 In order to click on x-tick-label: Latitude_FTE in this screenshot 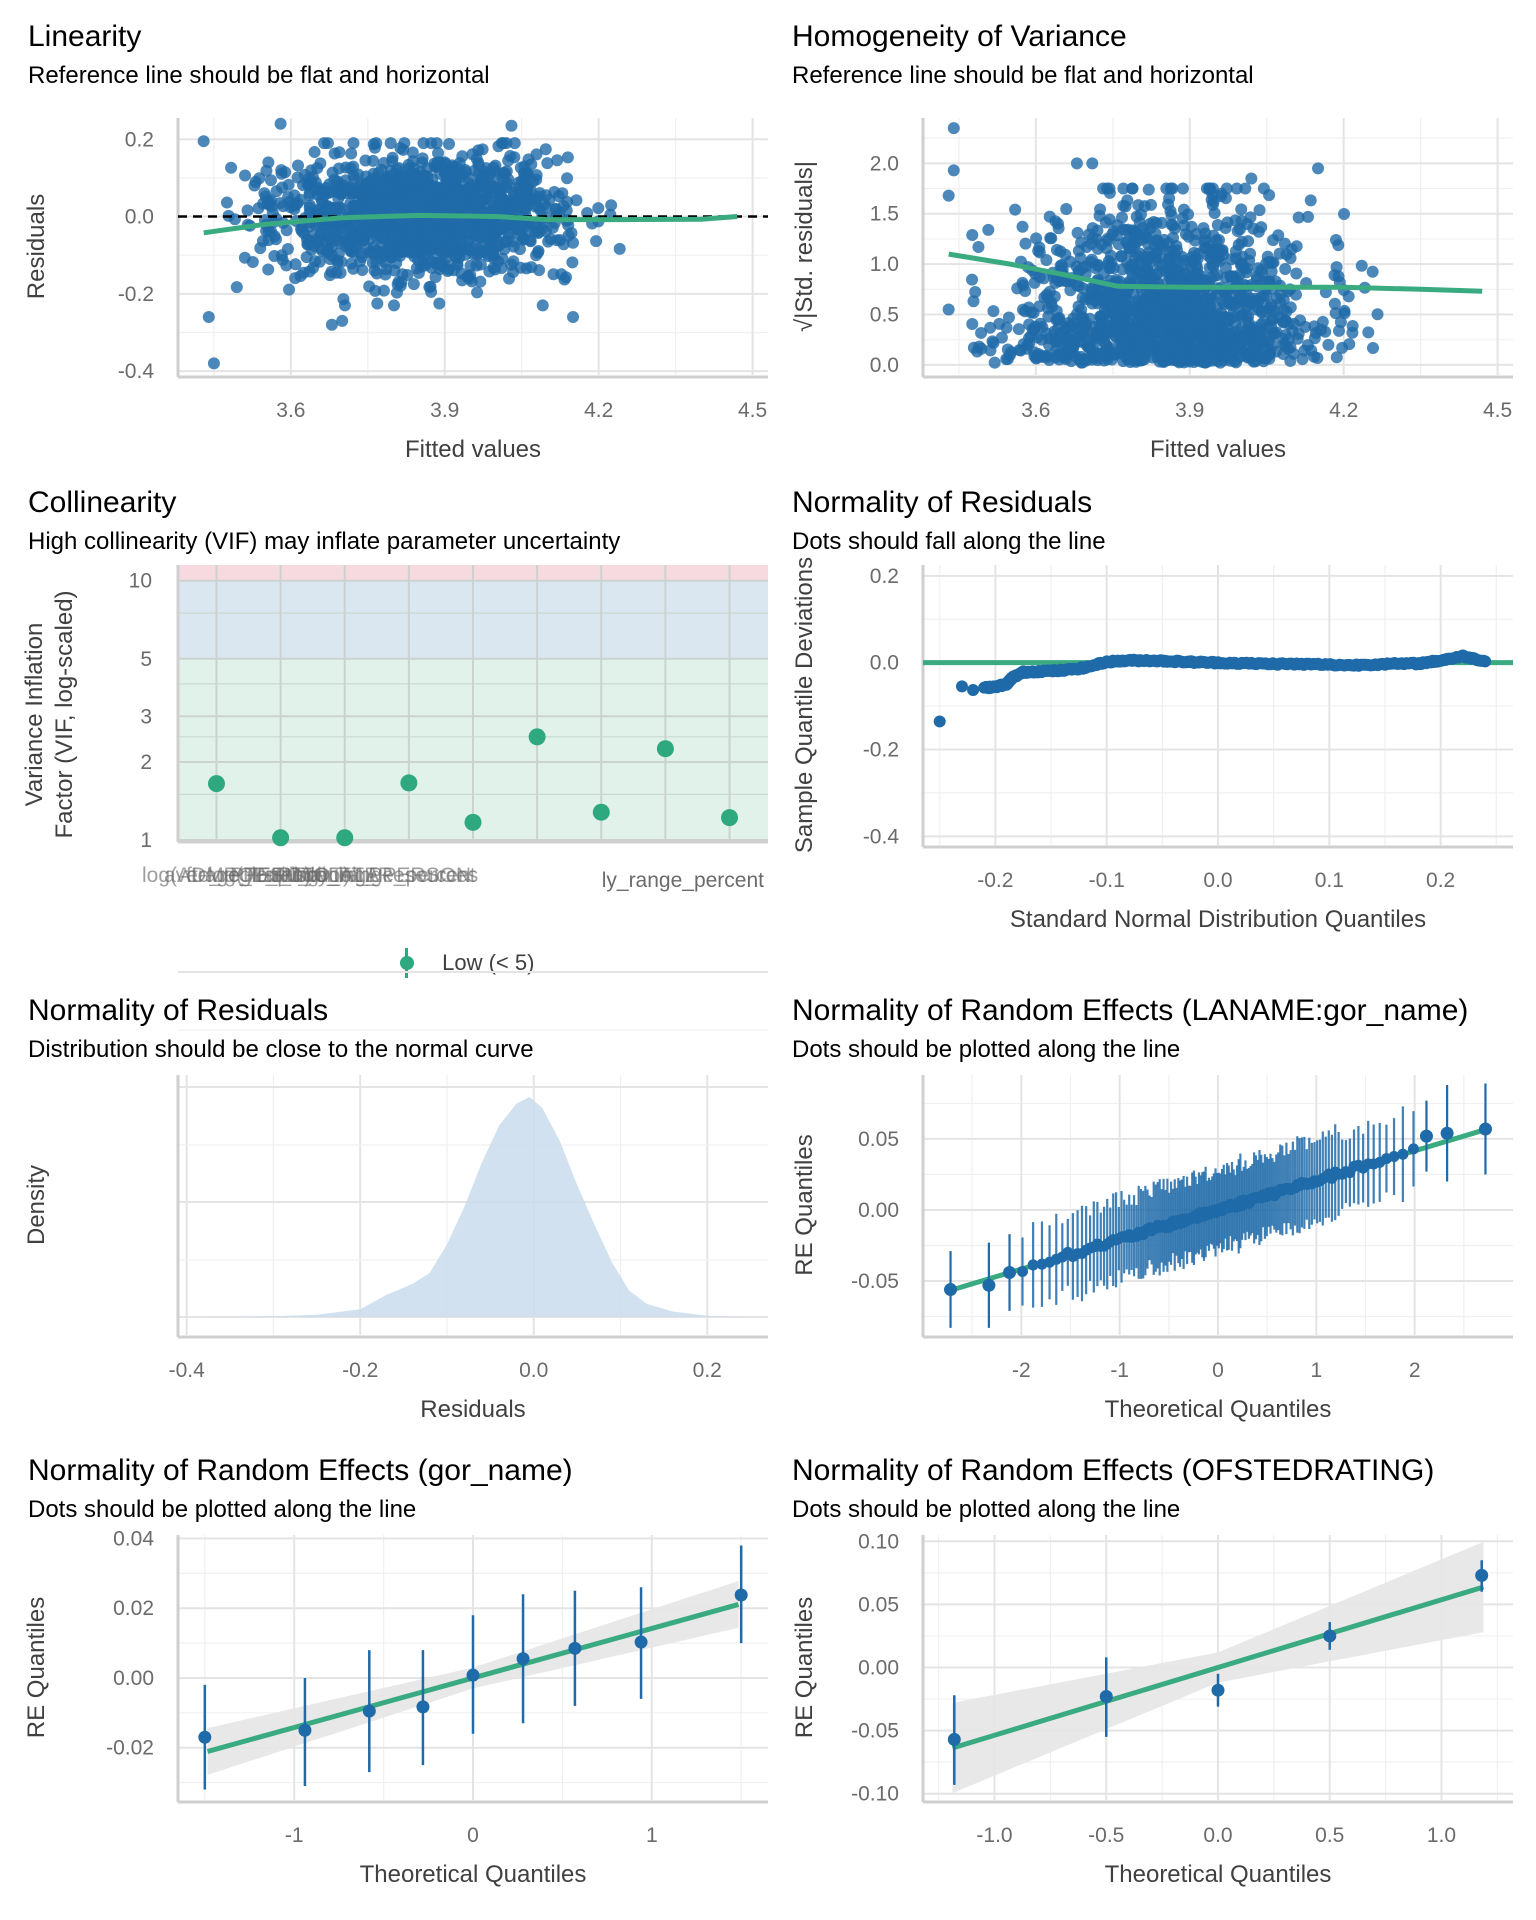, I will do `click(315, 875)`.